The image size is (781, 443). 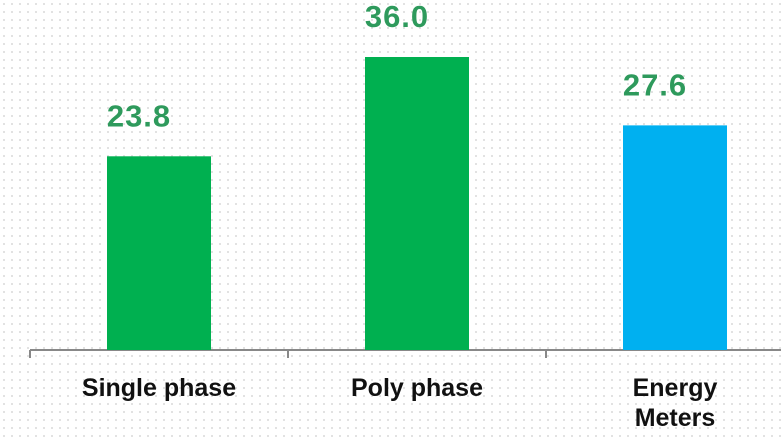 What do you see at coordinates (675, 403) in the screenshot?
I see `x-tick-label: Energy Meters` at bounding box center [675, 403].